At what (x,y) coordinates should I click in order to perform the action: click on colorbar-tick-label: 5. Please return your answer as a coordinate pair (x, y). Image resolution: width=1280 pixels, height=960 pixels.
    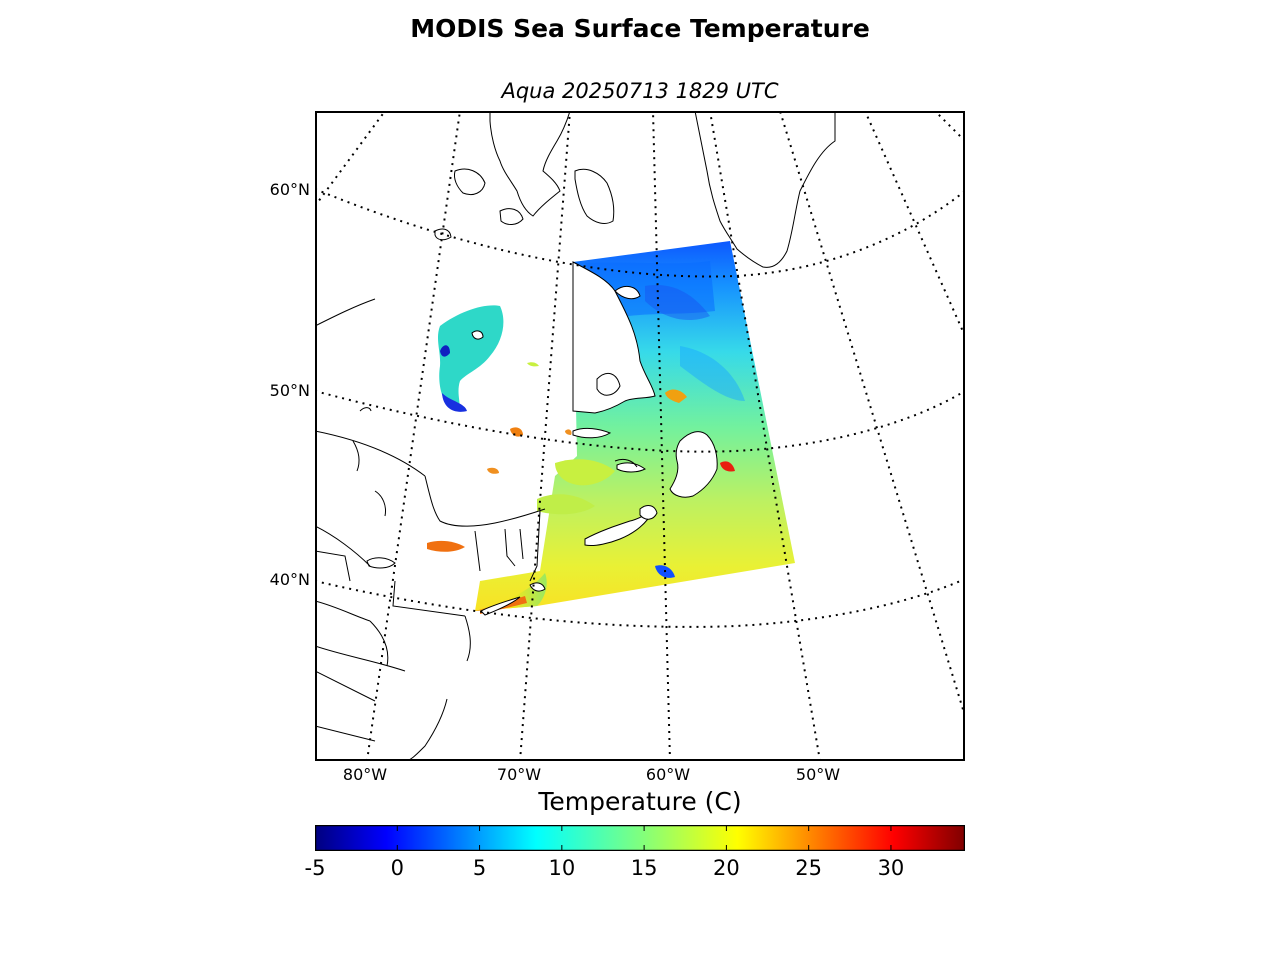
    Looking at the image, I should click on (479, 868).